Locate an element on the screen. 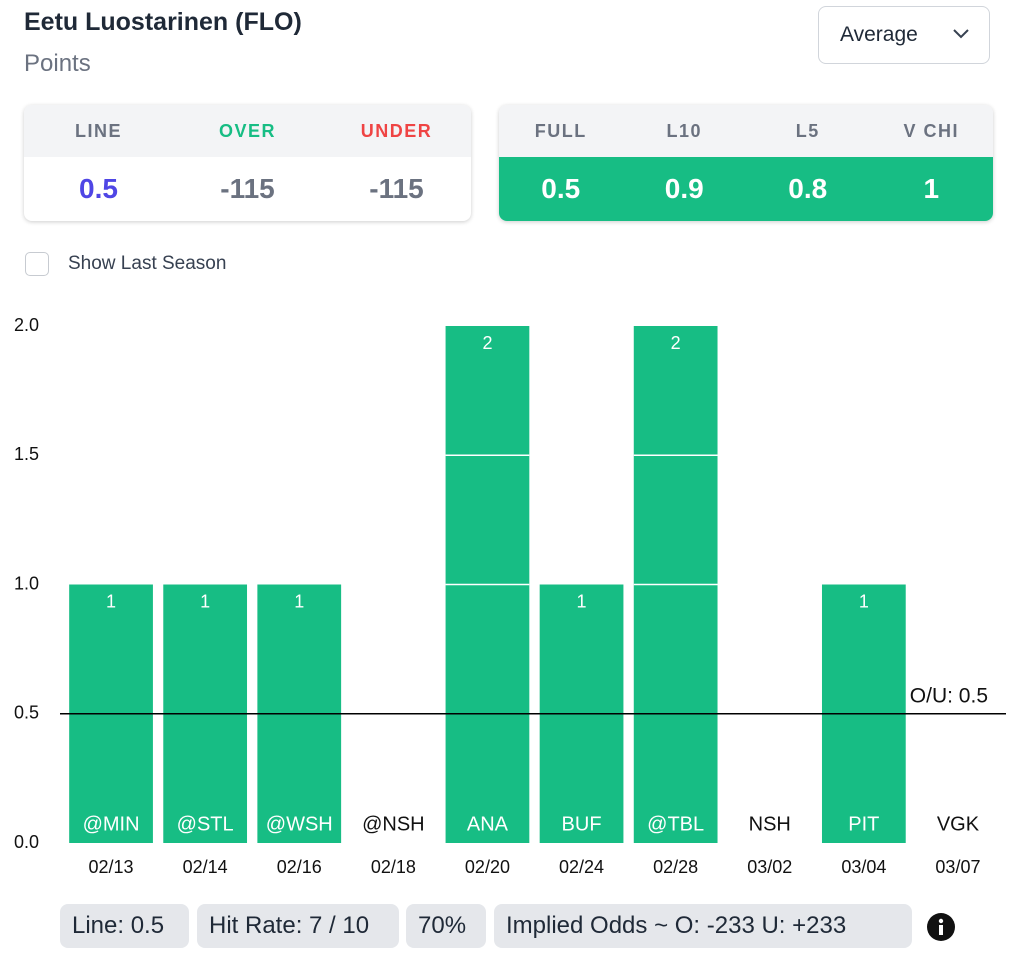 Image resolution: width=1024 pixels, height=971 pixels. opponent-label: PIT is located at coordinates (863, 824).